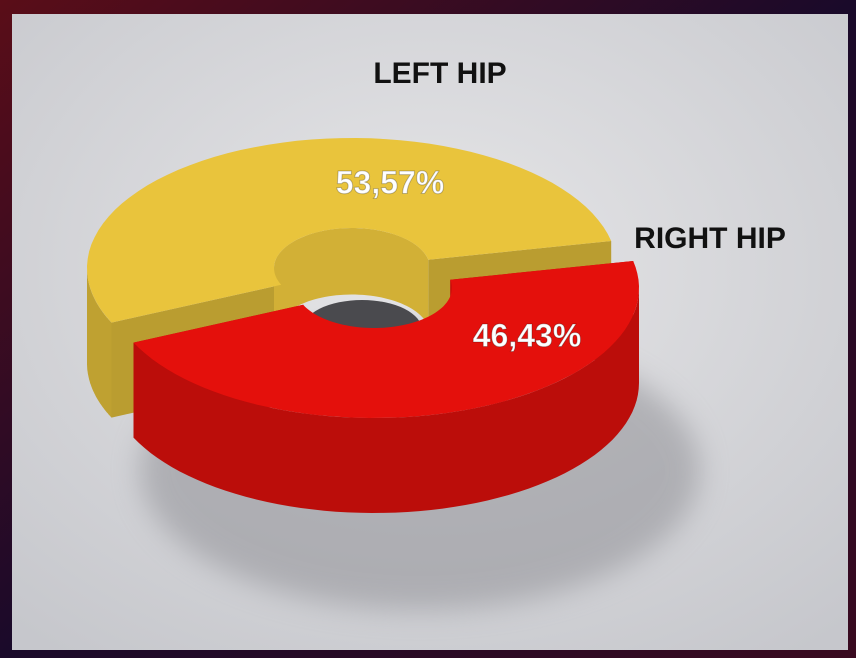  What do you see at coordinates (439, 73) in the screenshot?
I see `category-label: LEFT HIP` at bounding box center [439, 73].